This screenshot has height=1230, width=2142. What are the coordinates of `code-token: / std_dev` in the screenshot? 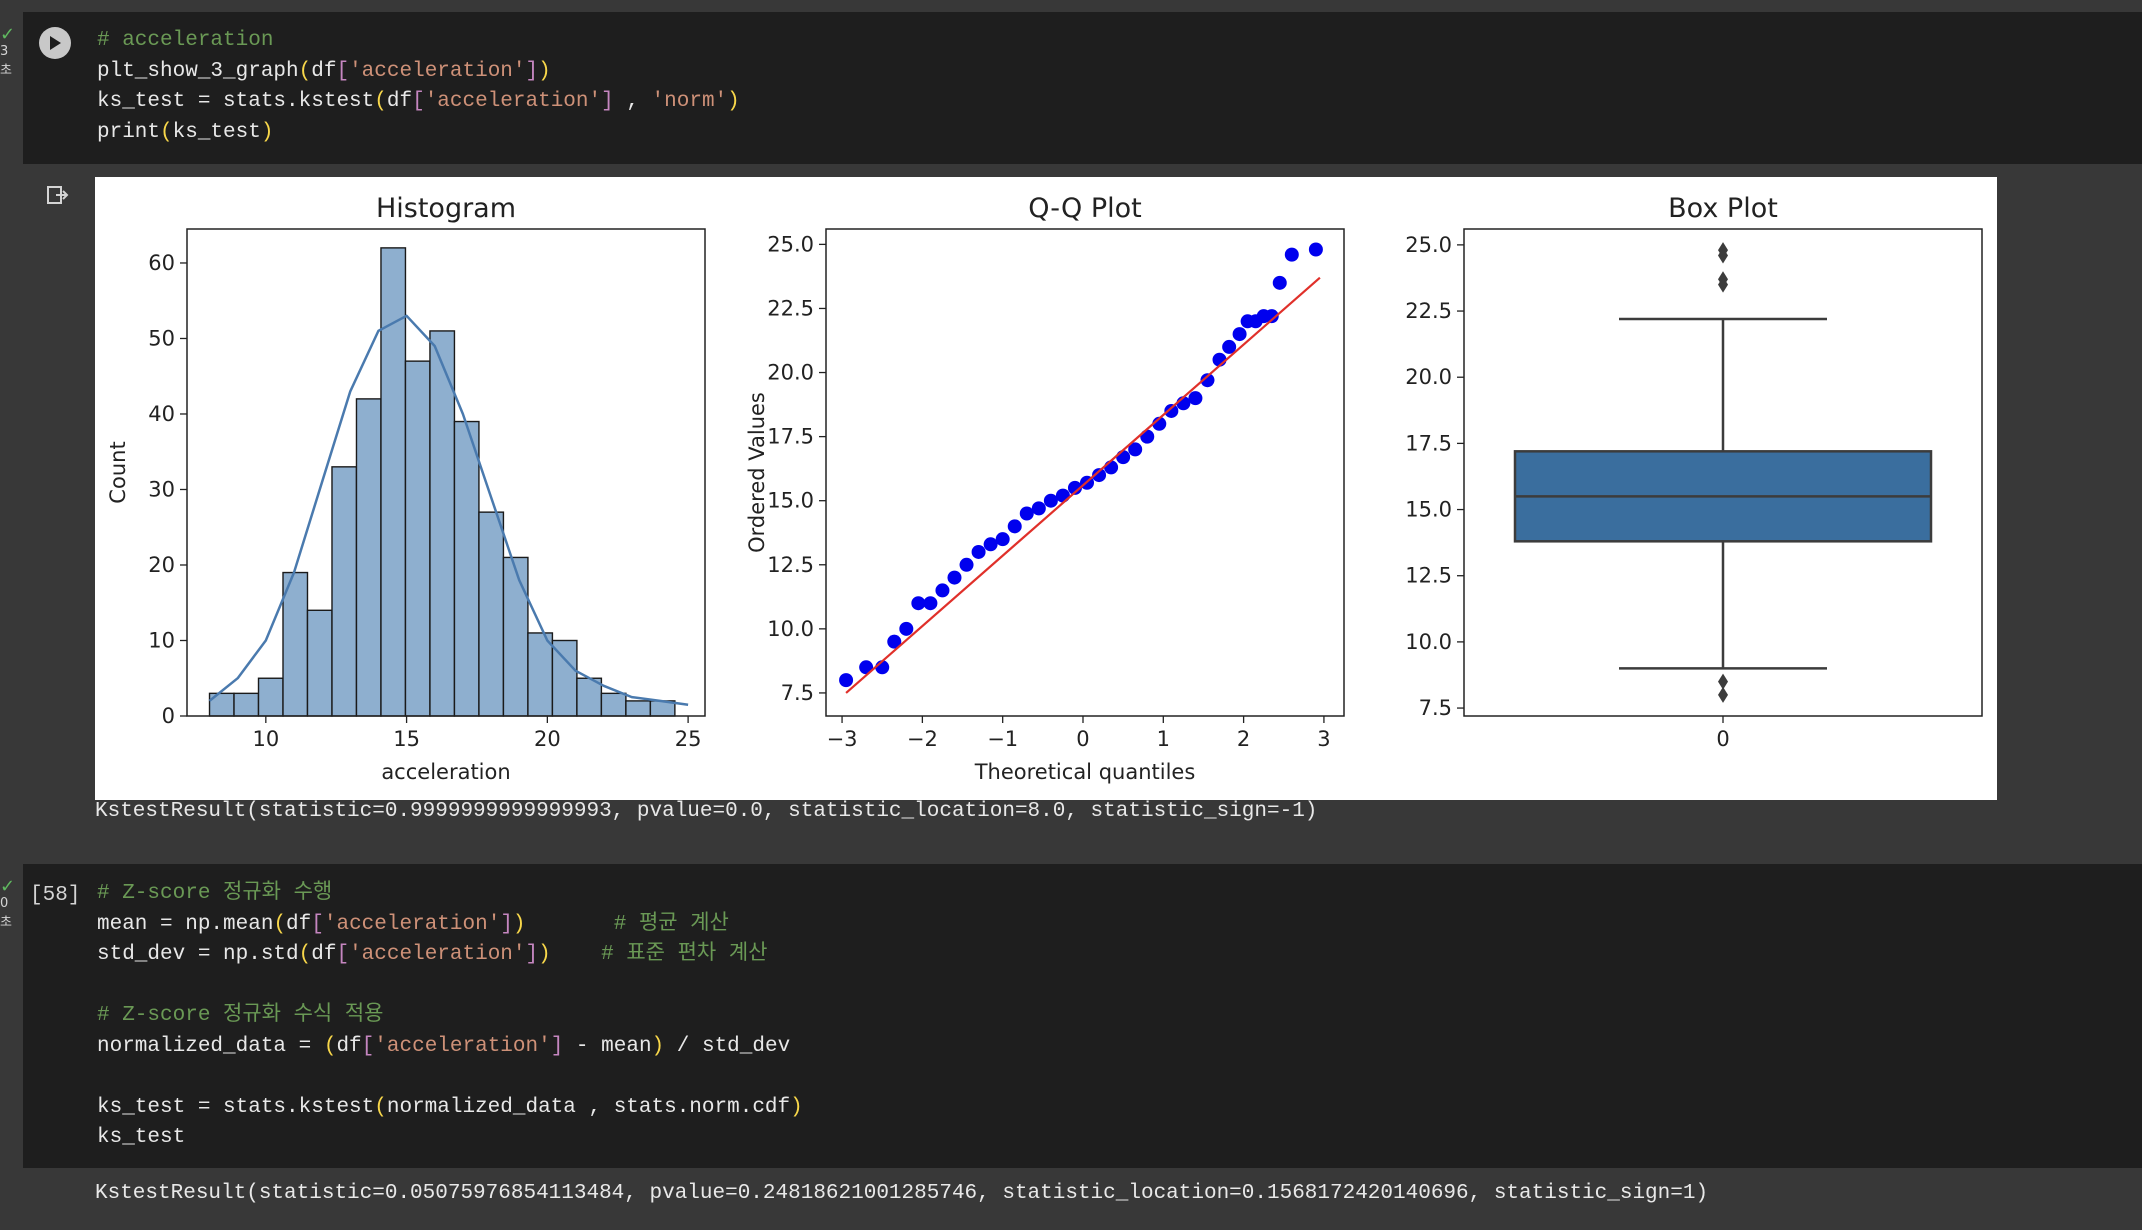 It's located at (727, 1046).